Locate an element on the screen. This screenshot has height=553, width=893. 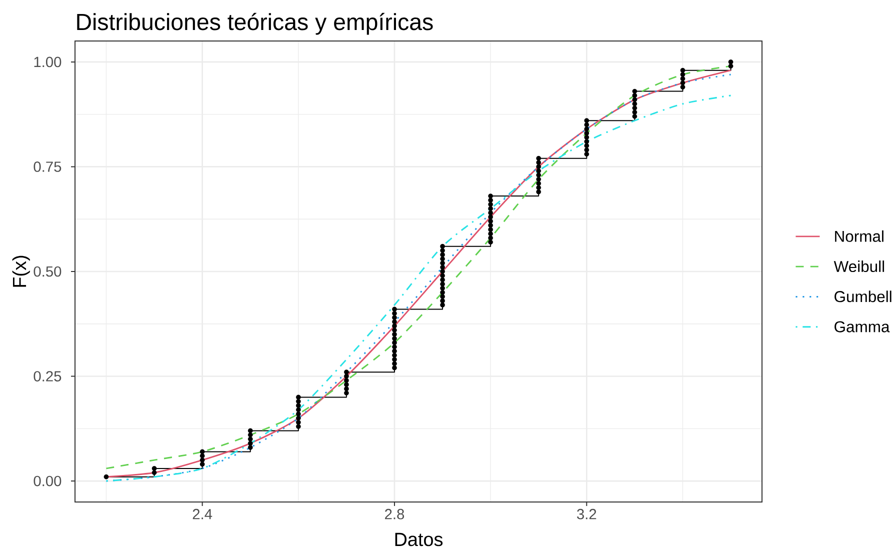
y-tick-label: 1.00 is located at coordinates (48, 62).